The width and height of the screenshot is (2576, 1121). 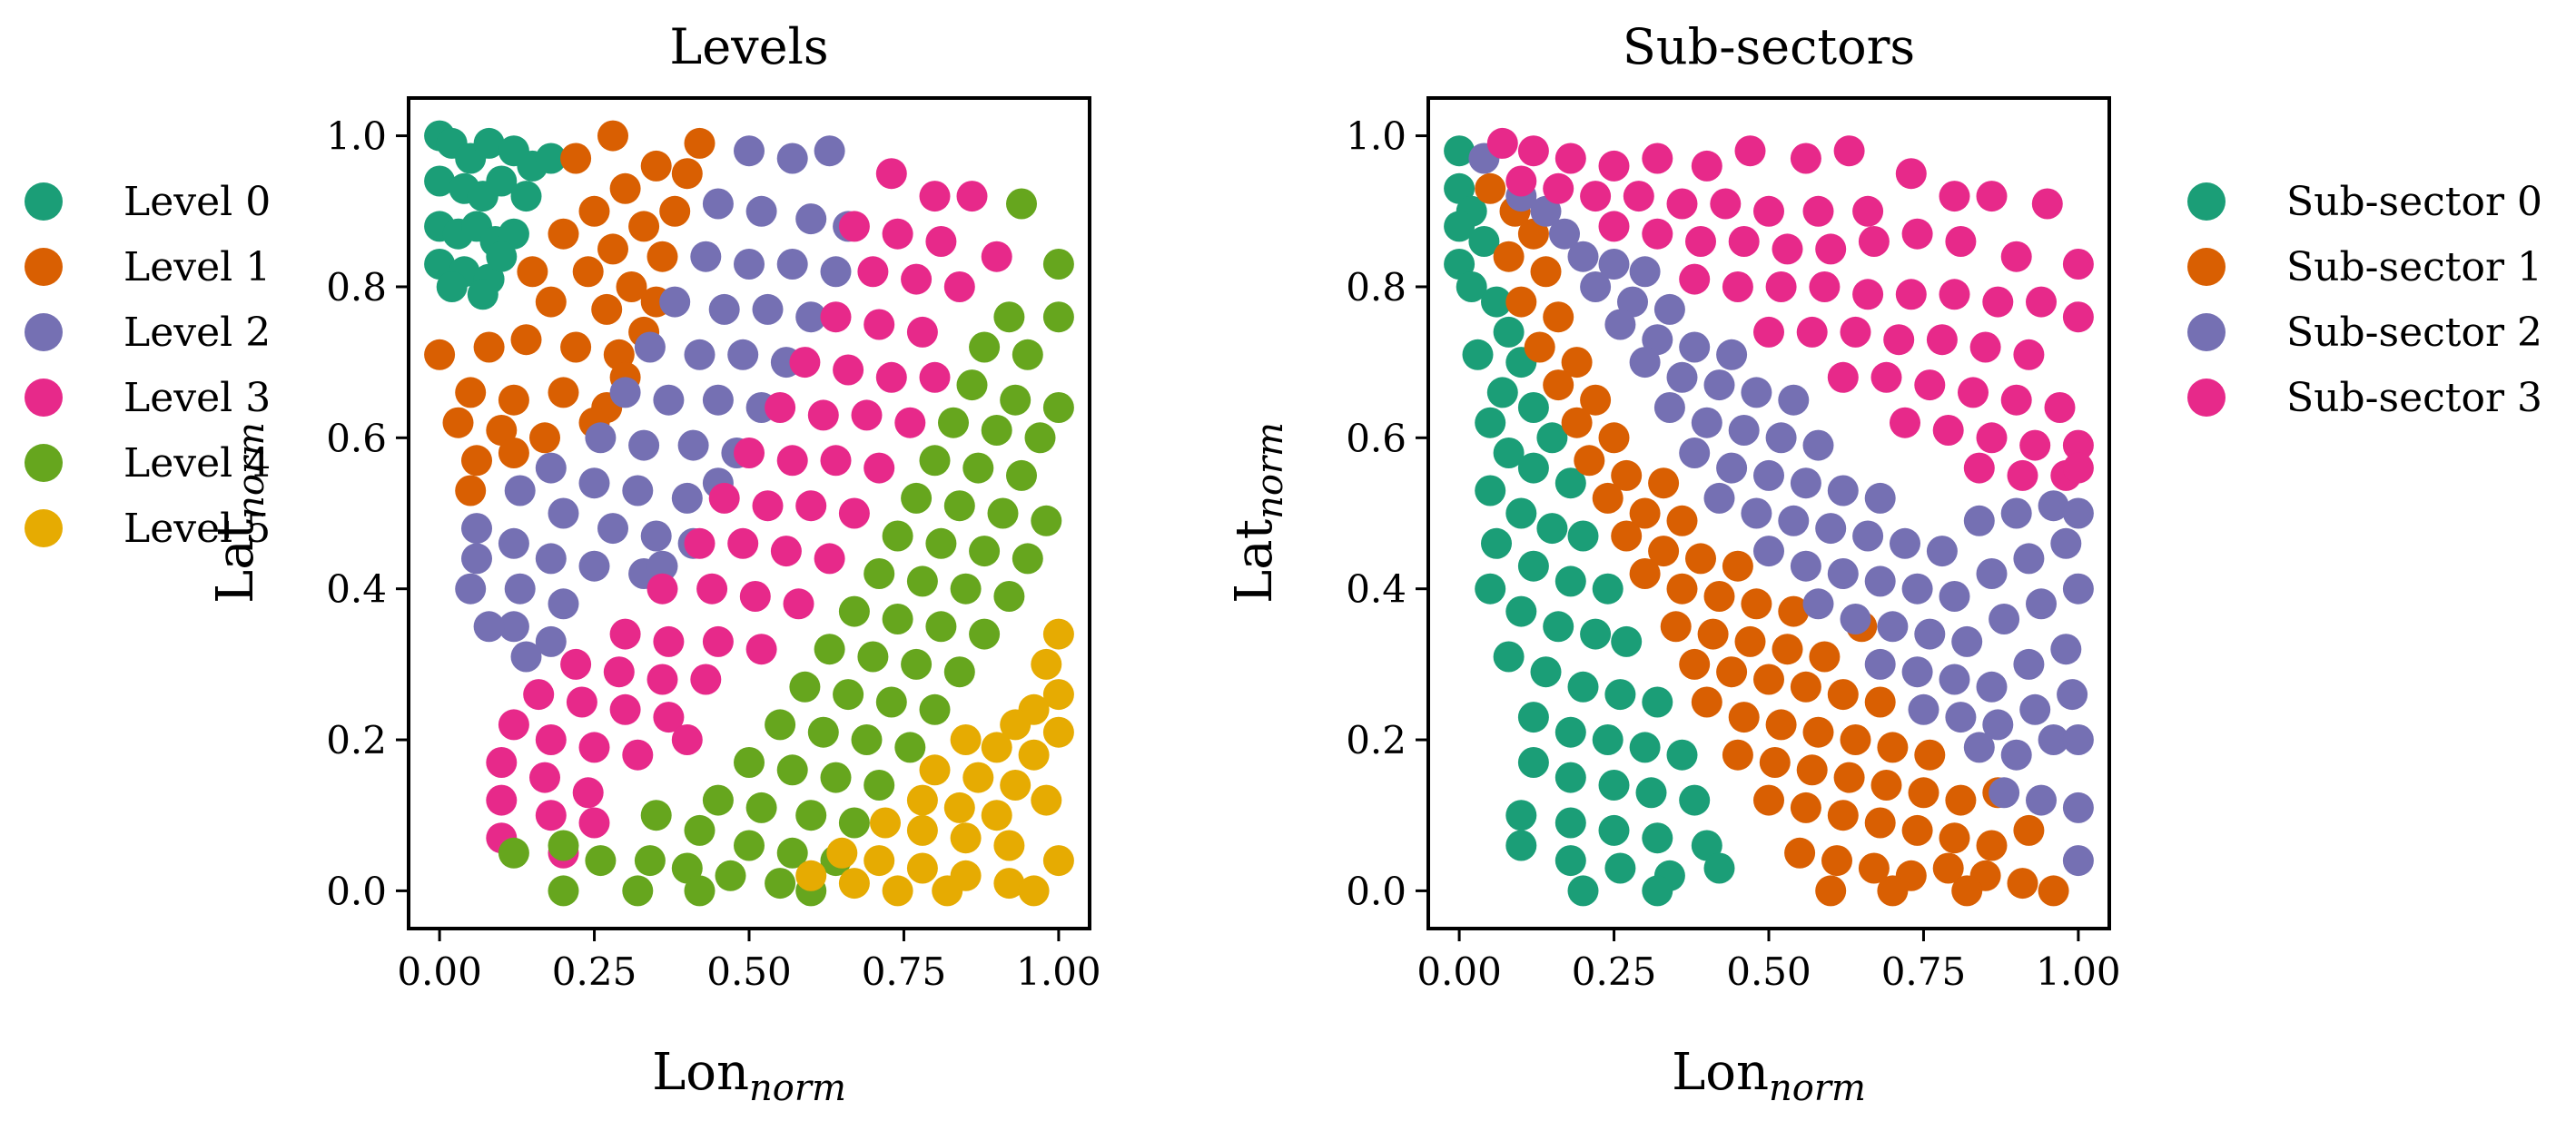 What do you see at coordinates (2414, 333) in the screenshot?
I see `legend-label: Sub-sector 2` at bounding box center [2414, 333].